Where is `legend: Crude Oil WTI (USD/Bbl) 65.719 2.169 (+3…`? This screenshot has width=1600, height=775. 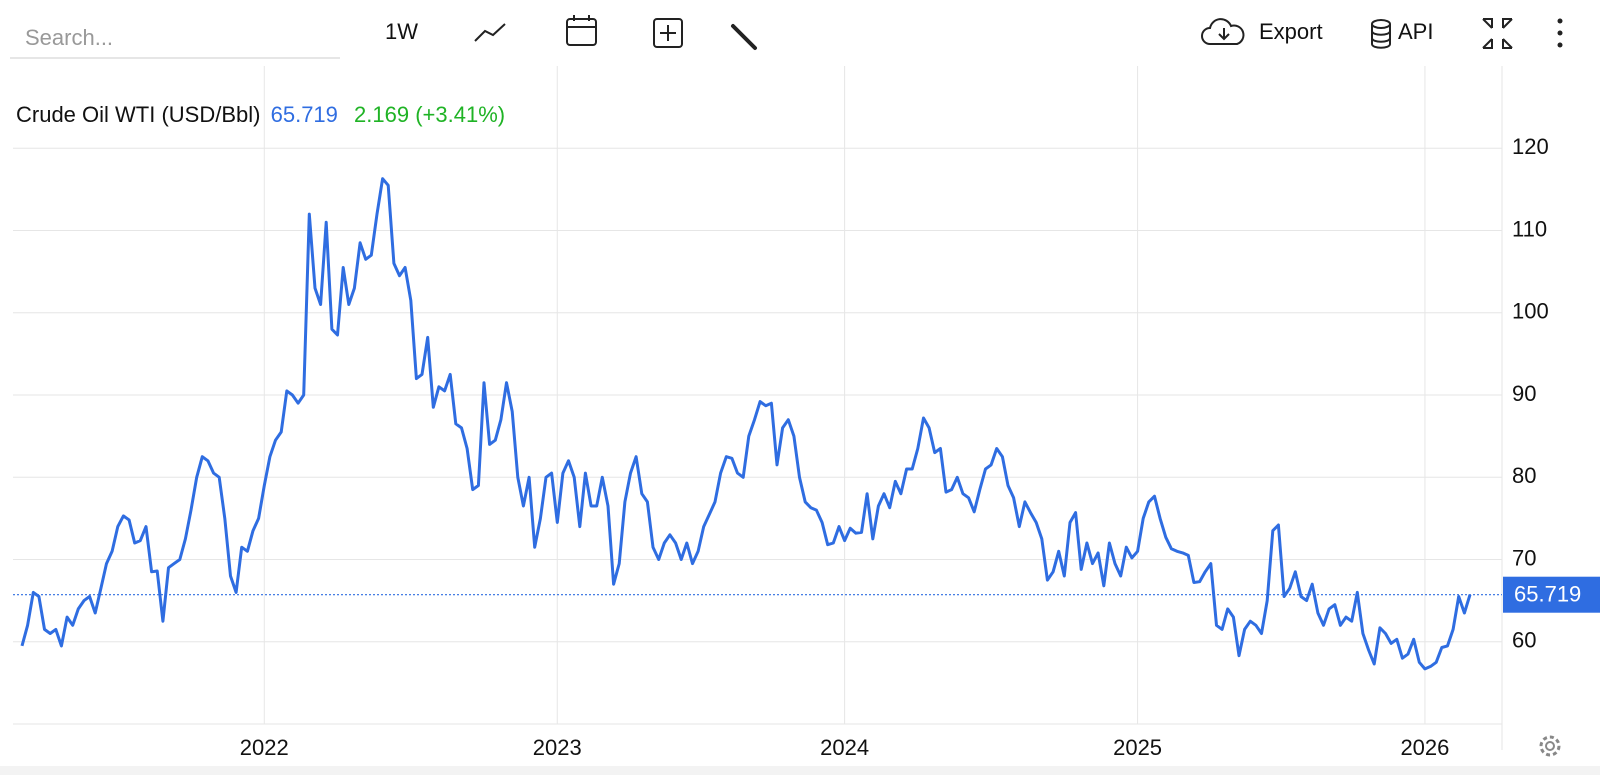
legend: Crude Oil WTI (USD/Bbl) 65.719 2.169 (+3… is located at coordinates (260, 114).